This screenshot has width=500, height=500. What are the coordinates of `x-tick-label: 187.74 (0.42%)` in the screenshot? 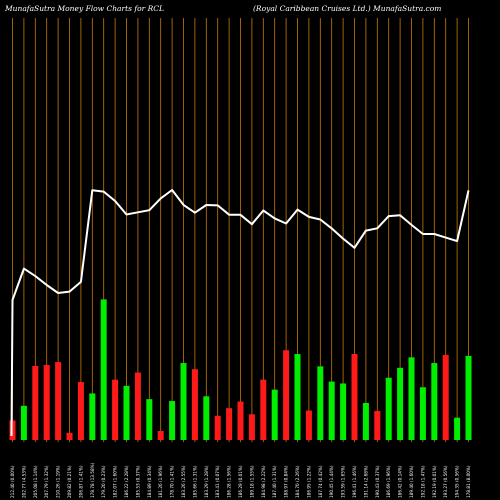 It's located at (320, 481).